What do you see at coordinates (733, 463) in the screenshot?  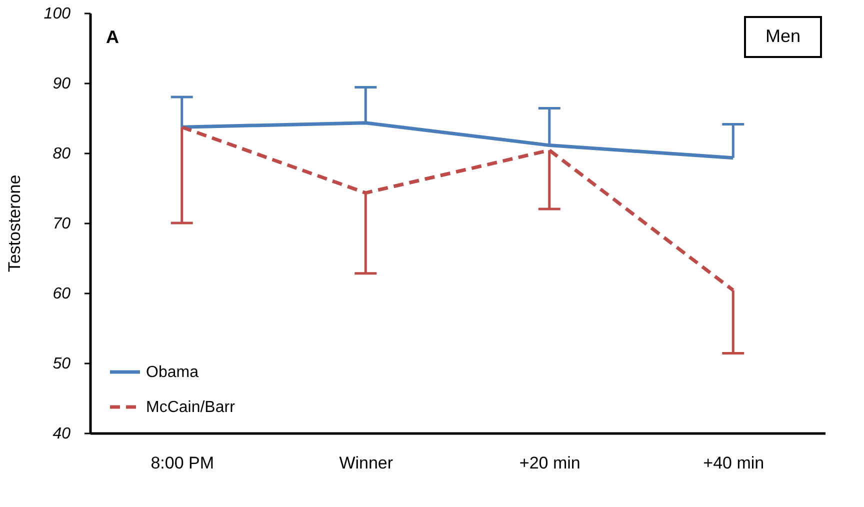 I see `x-tick-label: +40 min` at bounding box center [733, 463].